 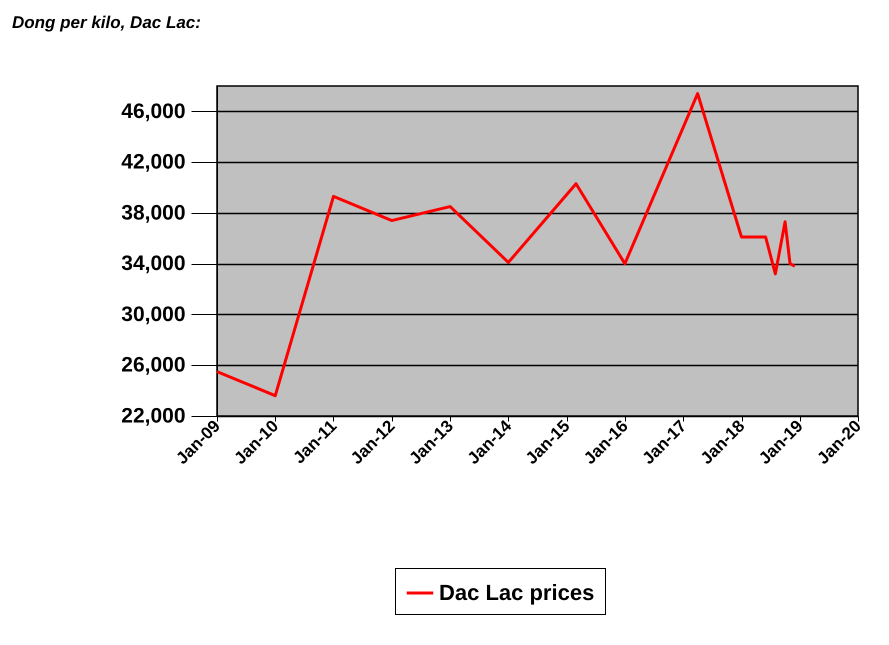 What do you see at coordinates (106, 22) in the screenshot?
I see `chart-title: Dong per kilo, Dac Lac:` at bounding box center [106, 22].